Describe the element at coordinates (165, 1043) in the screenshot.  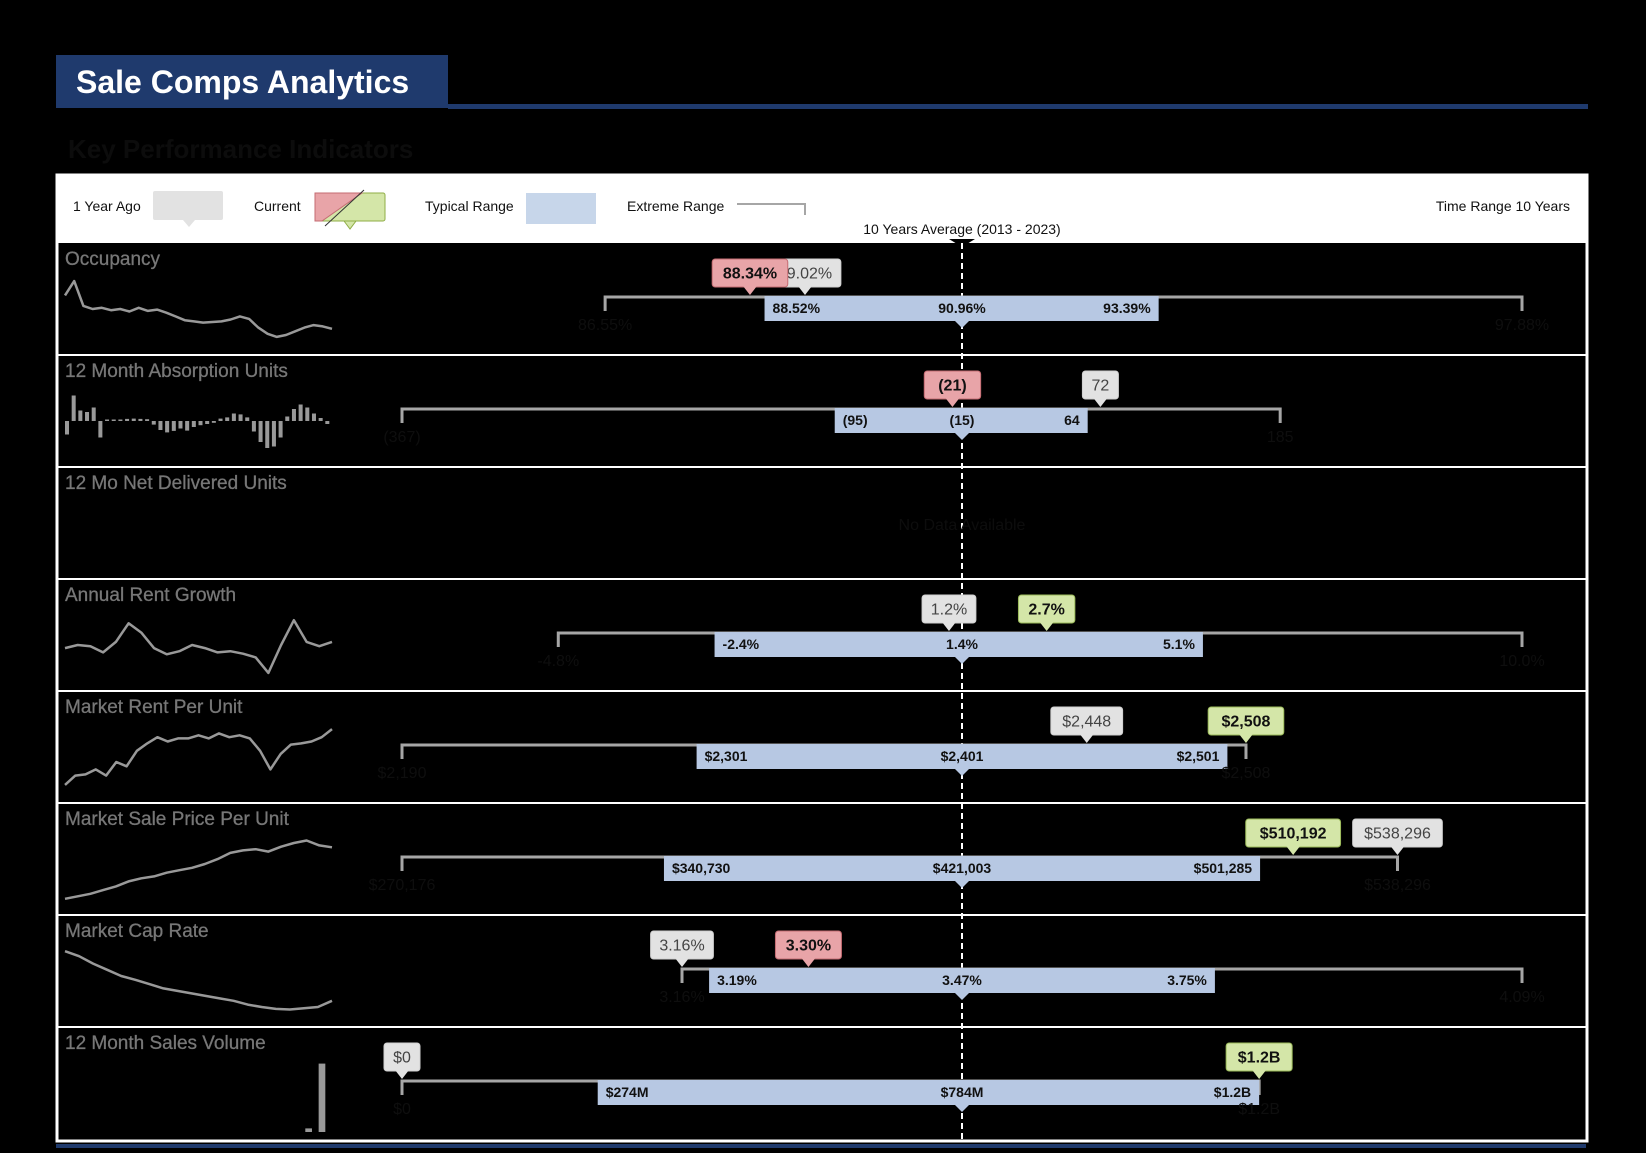
I see `row-label: 12 Month Sales Volume` at that location.